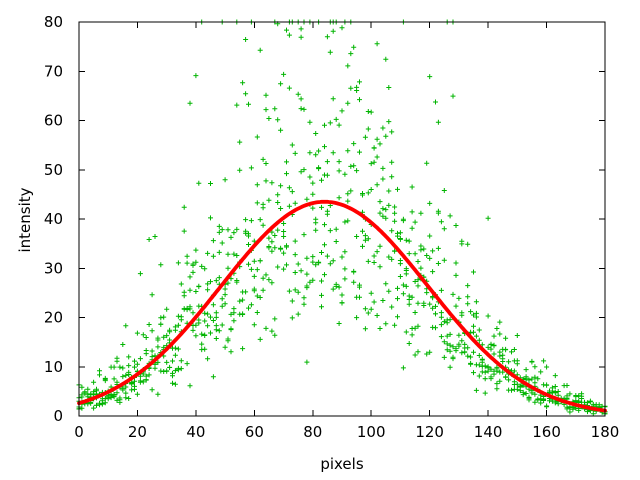 The image size is (640, 480). Describe the element at coordinates (371, 432) in the screenshot. I see `x-tick-label: 100` at that location.